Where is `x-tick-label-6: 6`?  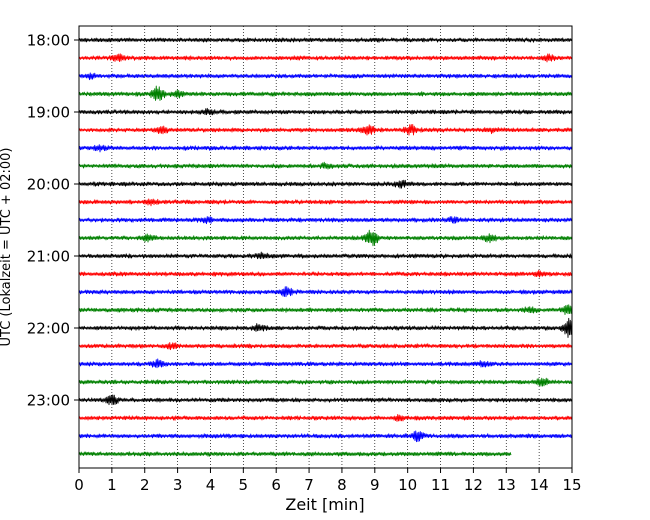
x-tick-label-6: 6 is located at coordinates (276, 485).